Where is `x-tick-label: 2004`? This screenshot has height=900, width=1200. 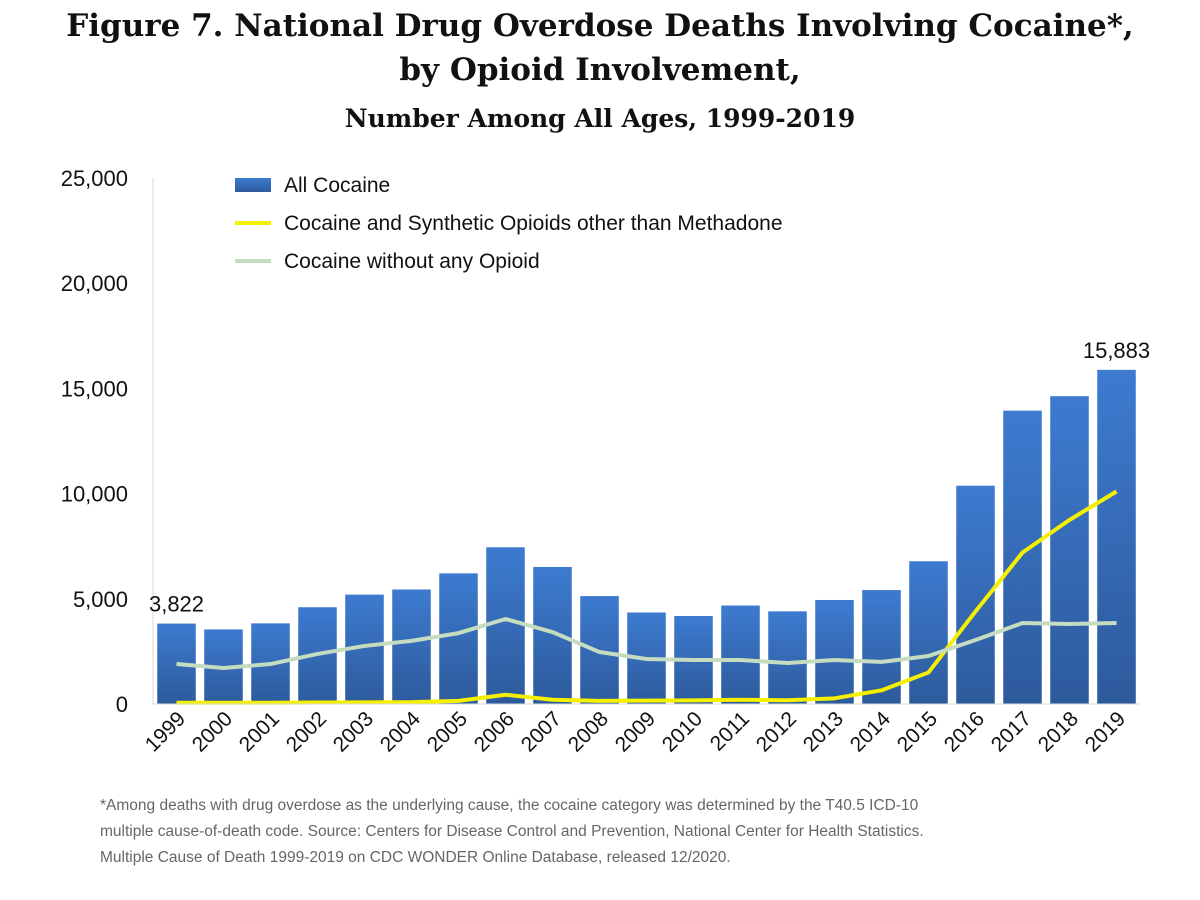 x-tick-label: 2004 is located at coordinates (401, 732).